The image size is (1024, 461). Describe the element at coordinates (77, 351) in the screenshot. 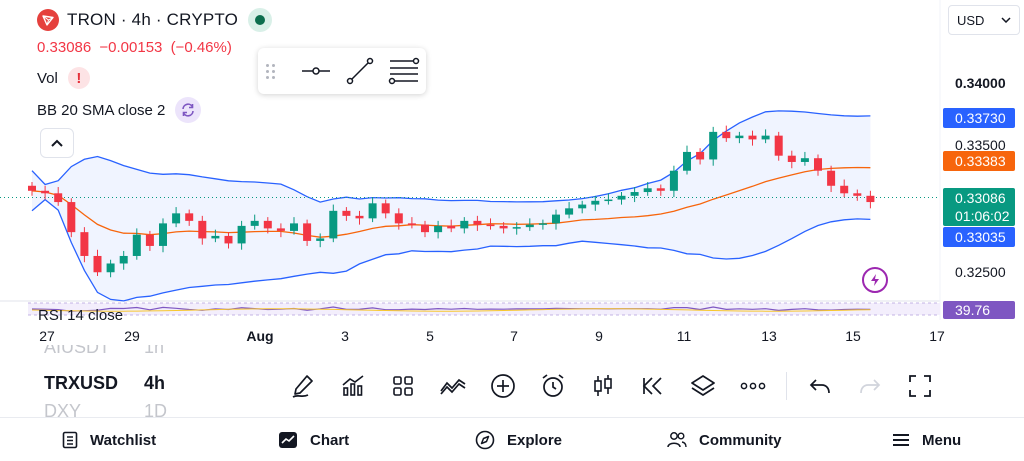

I see `symbol-option-name: AIUSDT` at that location.